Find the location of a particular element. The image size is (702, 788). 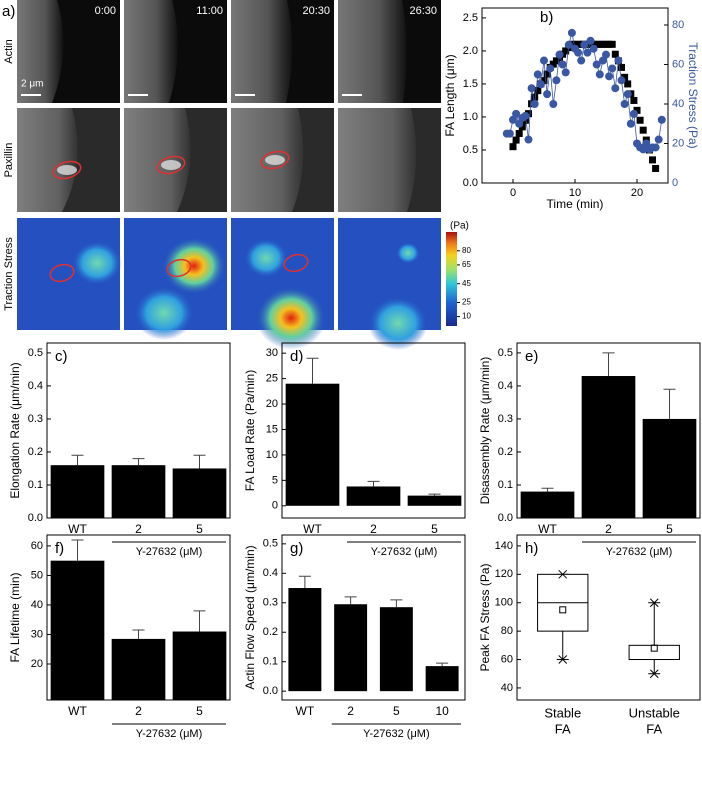

y2-tick-label: 20 is located at coordinates (678, 143).